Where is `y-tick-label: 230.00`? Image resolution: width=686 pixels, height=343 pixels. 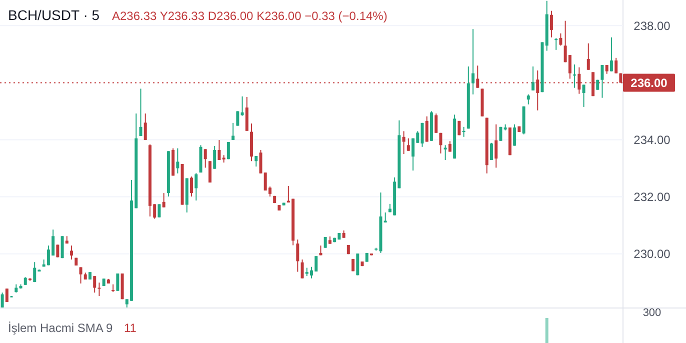 y-tick-label: 230.00 is located at coordinates (652, 254).